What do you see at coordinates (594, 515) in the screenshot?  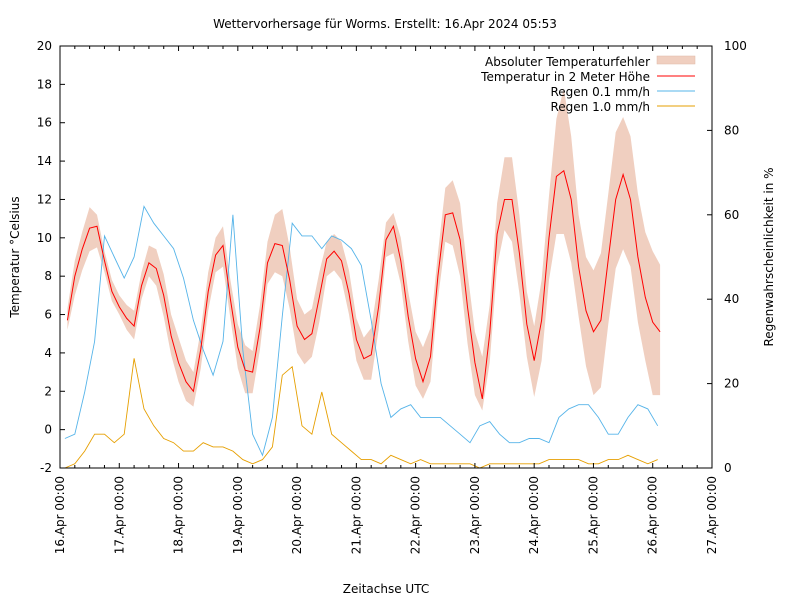 I see `x-tick-label: 25.Apr 00:00` at bounding box center [594, 515].